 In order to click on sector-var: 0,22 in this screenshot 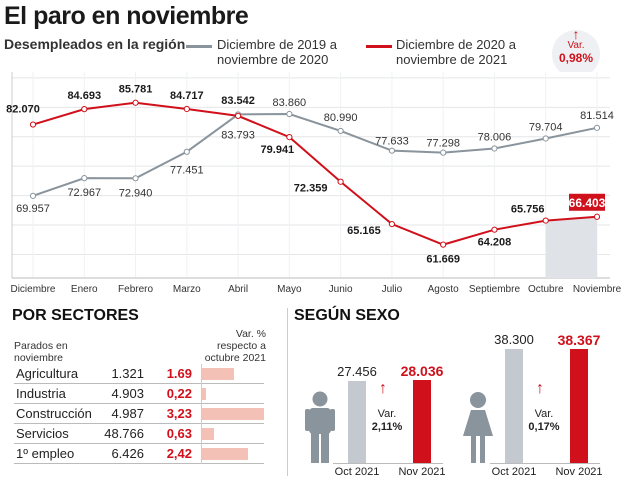, I will do `click(179, 393)`.